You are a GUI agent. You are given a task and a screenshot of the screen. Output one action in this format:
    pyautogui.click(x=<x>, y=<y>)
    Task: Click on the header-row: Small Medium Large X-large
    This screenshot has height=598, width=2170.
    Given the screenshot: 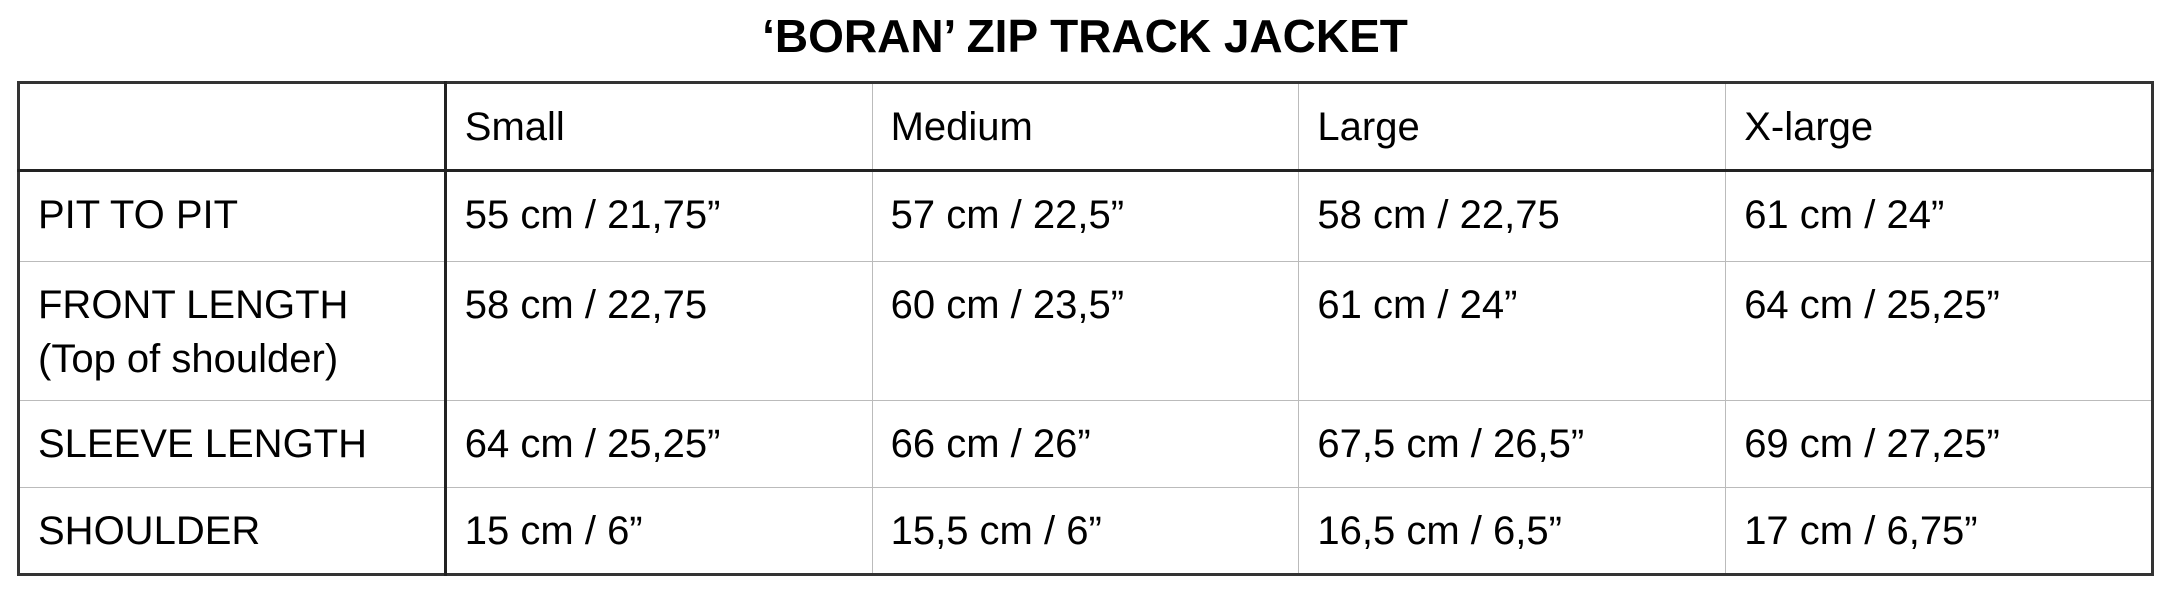 What is the action you would take?
    pyautogui.click(x=1085, y=127)
    